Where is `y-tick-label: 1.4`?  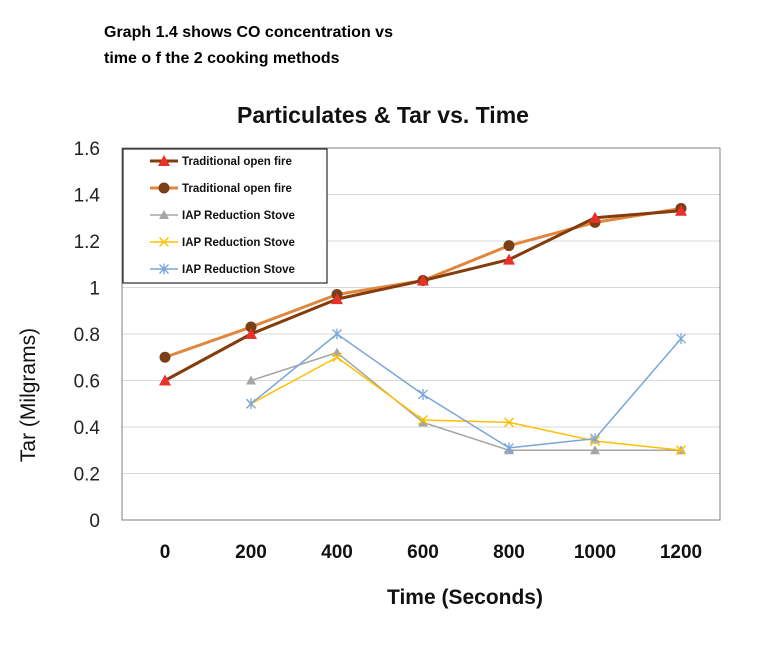
y-tick-label: 1.4 is located at coordinates (87, 196).